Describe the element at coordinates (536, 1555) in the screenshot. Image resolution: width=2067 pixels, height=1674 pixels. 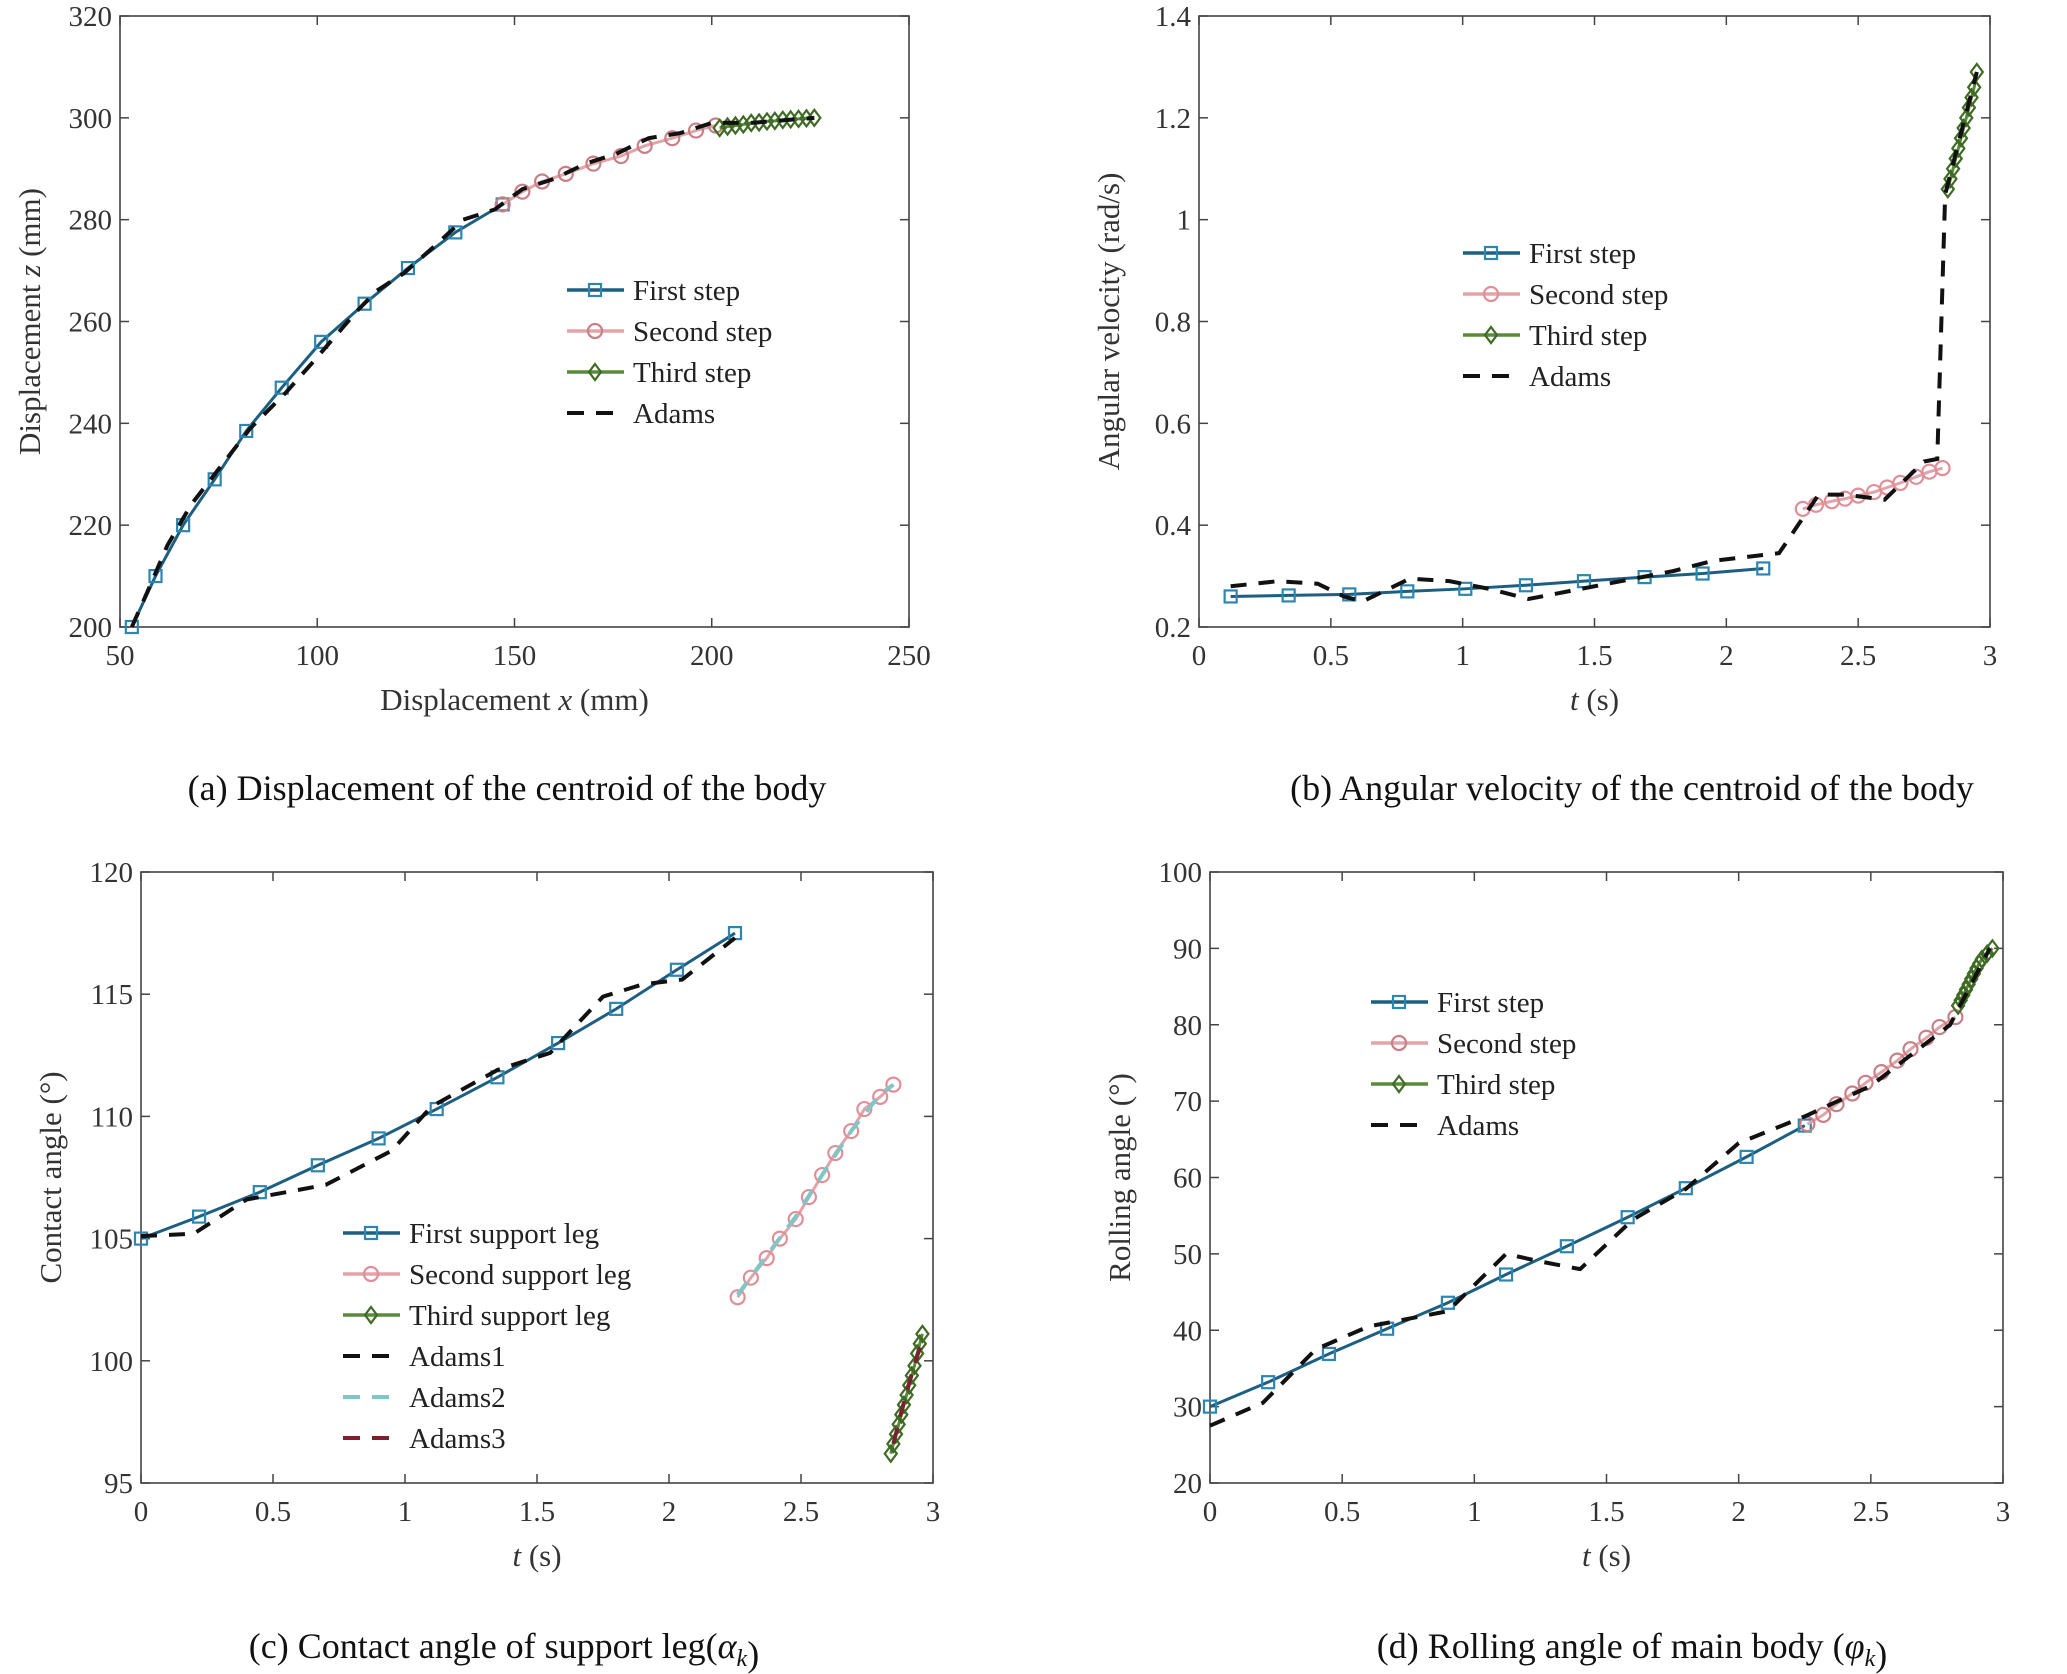
I see `x-axis-label: t (s)` at that location.